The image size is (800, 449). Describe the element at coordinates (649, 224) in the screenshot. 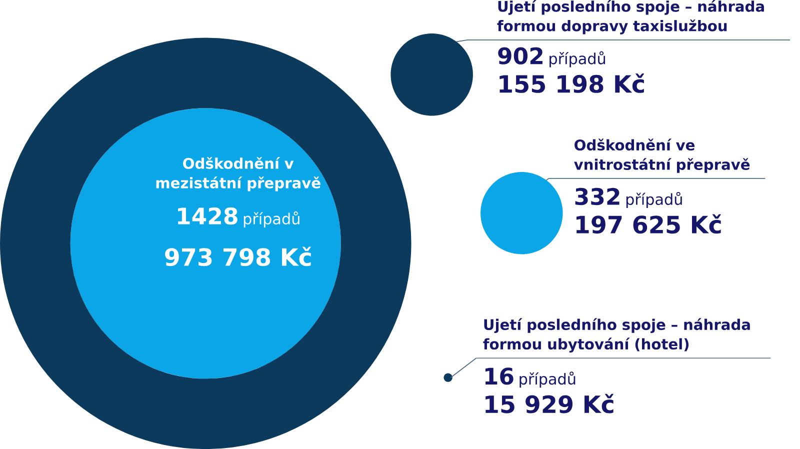

I see `text: 197 625 Kč` at that location.